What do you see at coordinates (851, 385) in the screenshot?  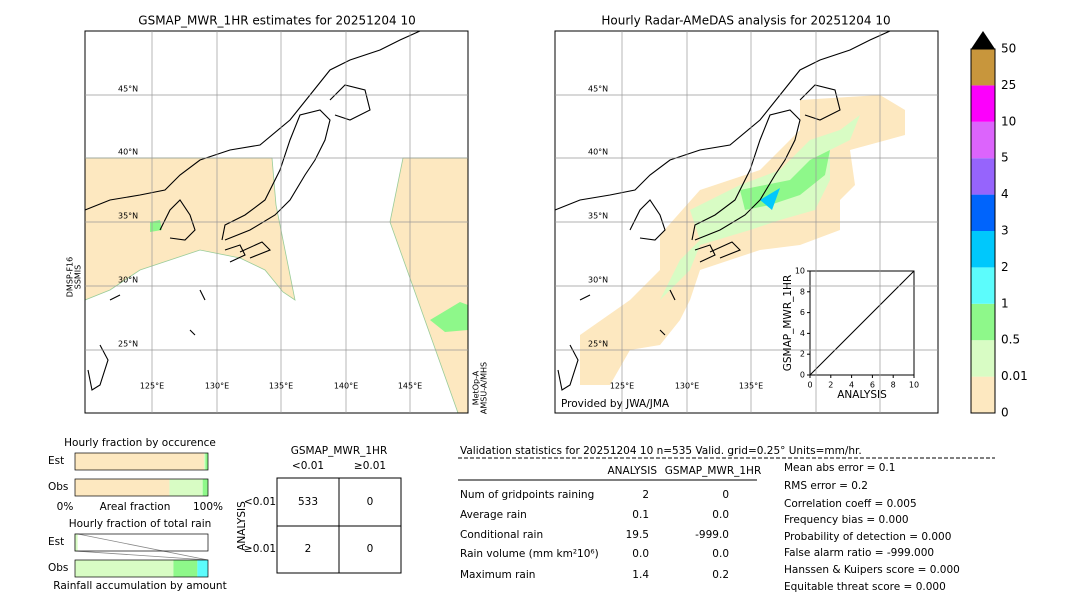 I see `x-tick-label: 4` at bounding box center [851, 385].